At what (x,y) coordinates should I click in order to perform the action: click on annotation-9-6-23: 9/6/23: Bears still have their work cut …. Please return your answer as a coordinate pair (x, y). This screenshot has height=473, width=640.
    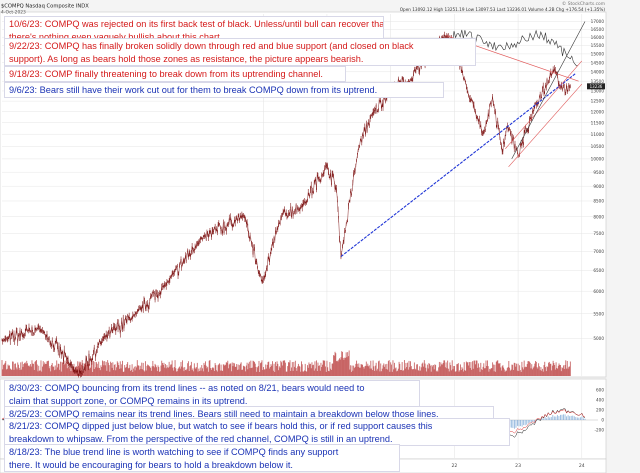
    Looking at the image, I should click on (224, 90).